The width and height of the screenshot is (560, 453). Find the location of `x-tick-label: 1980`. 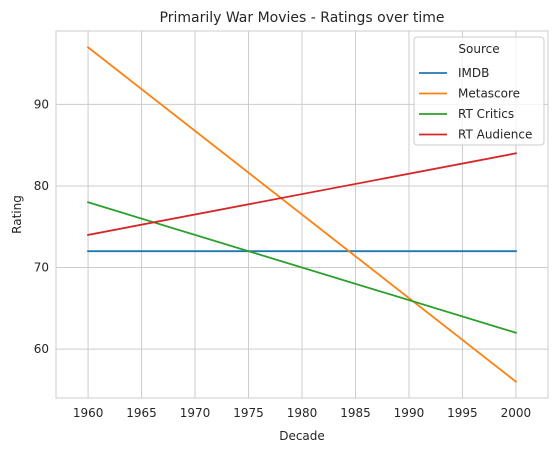

x-tick-label: 1980 is located at coordinates (302, 413).